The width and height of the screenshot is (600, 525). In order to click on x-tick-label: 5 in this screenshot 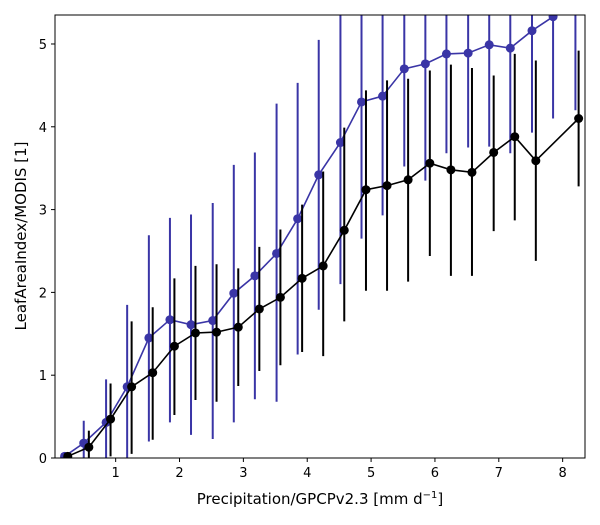, I will do `click(371, 473)`.